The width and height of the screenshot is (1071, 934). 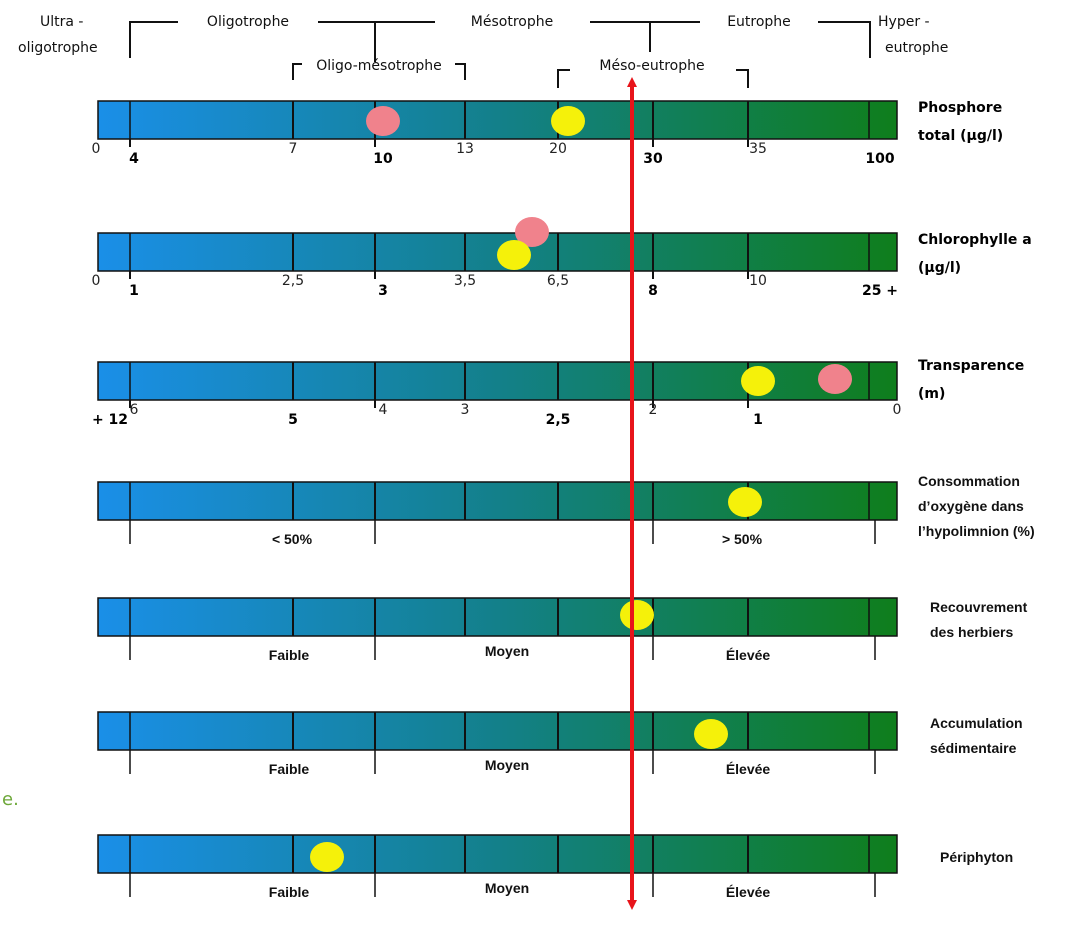 What do you see at coordinates (759, 22) in the screenshot?
I see `header-eutro-label: Eutrophe` at bounding box center [759, 22].